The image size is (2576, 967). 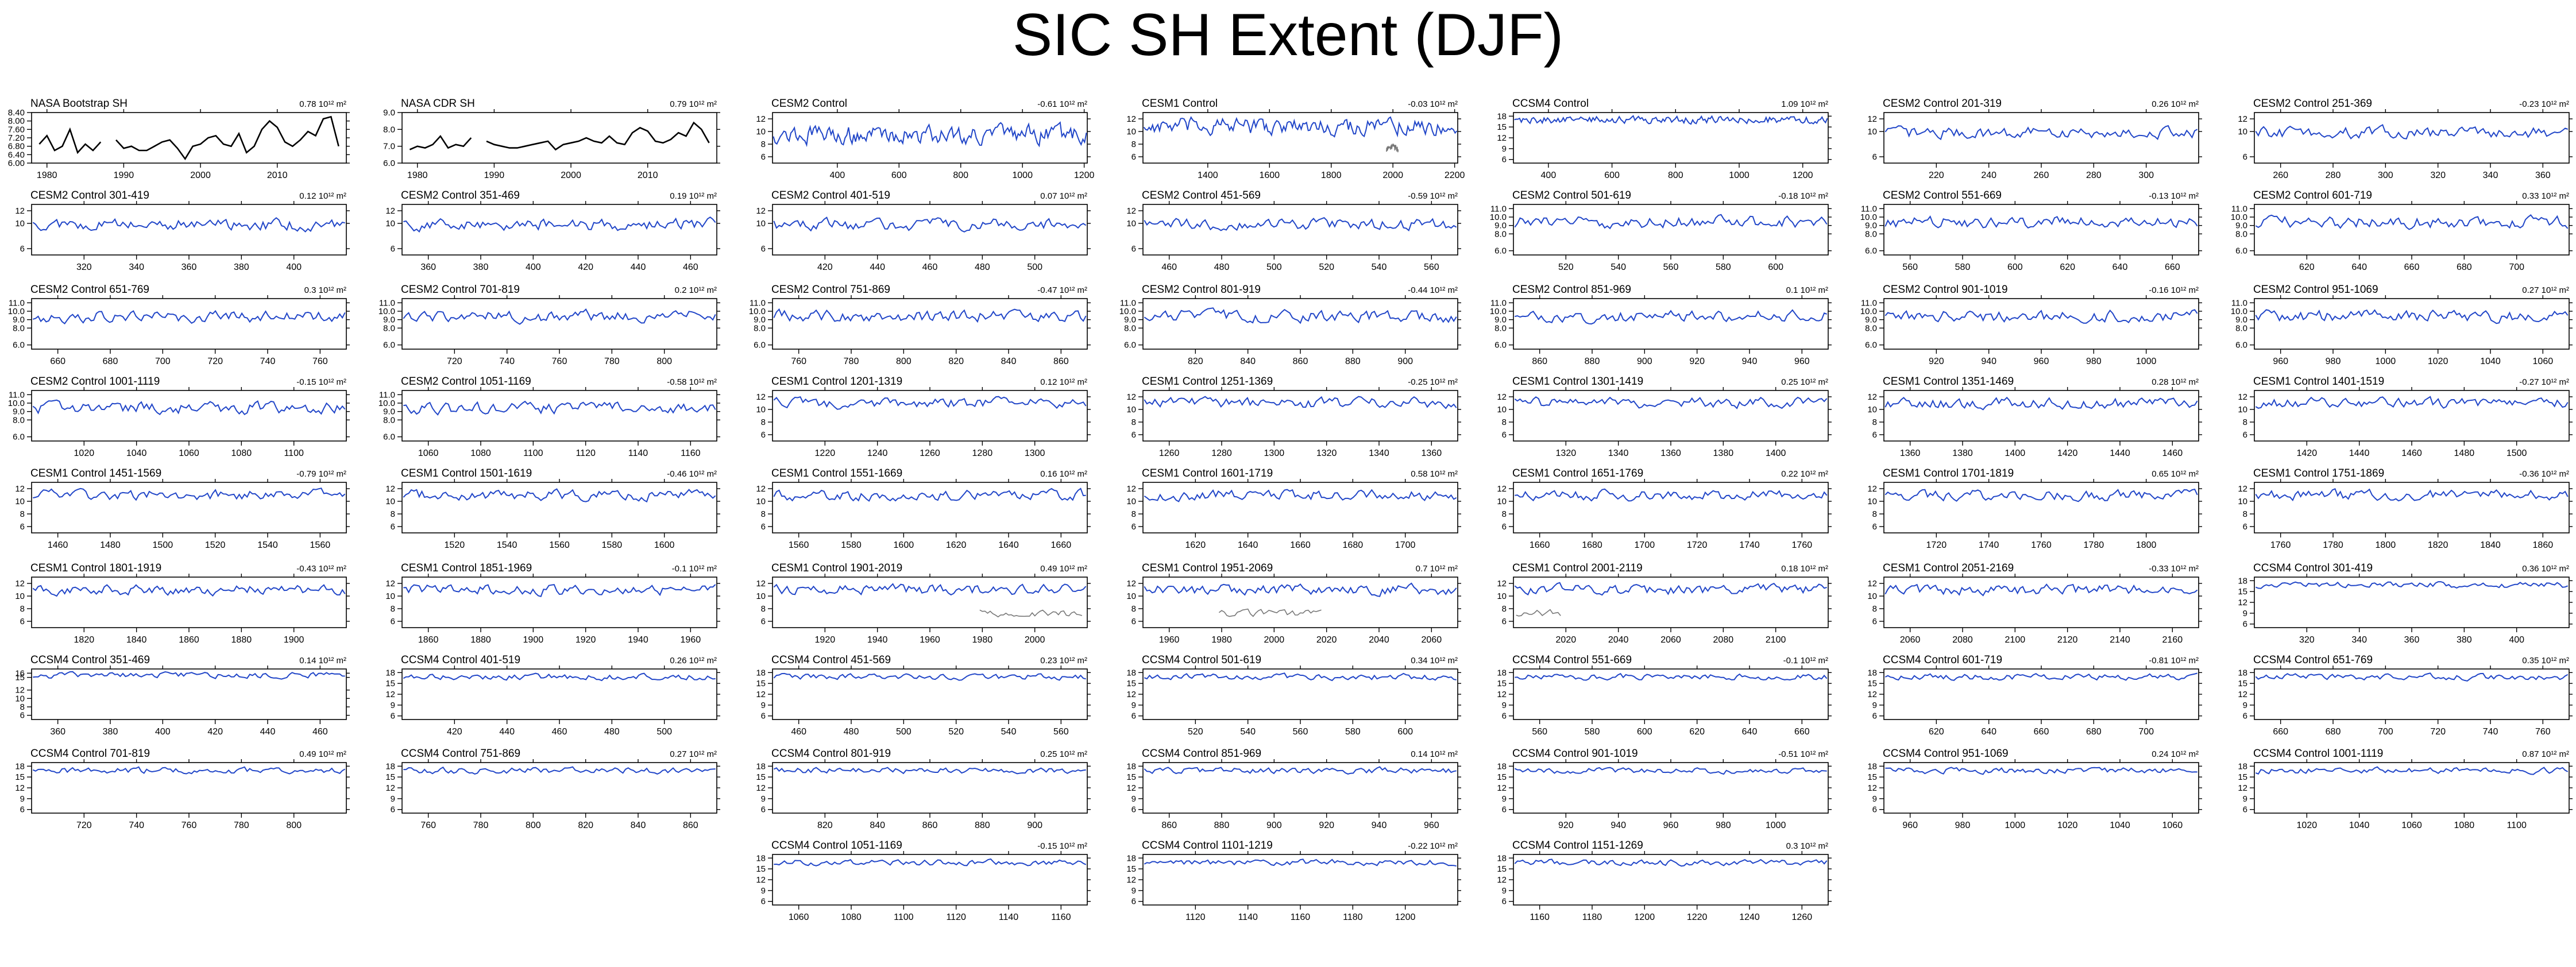 What do you see at coordinates (638, 267) in the screenshot?
I see `x-tick-label: 440` at bounding box center [638, 267].